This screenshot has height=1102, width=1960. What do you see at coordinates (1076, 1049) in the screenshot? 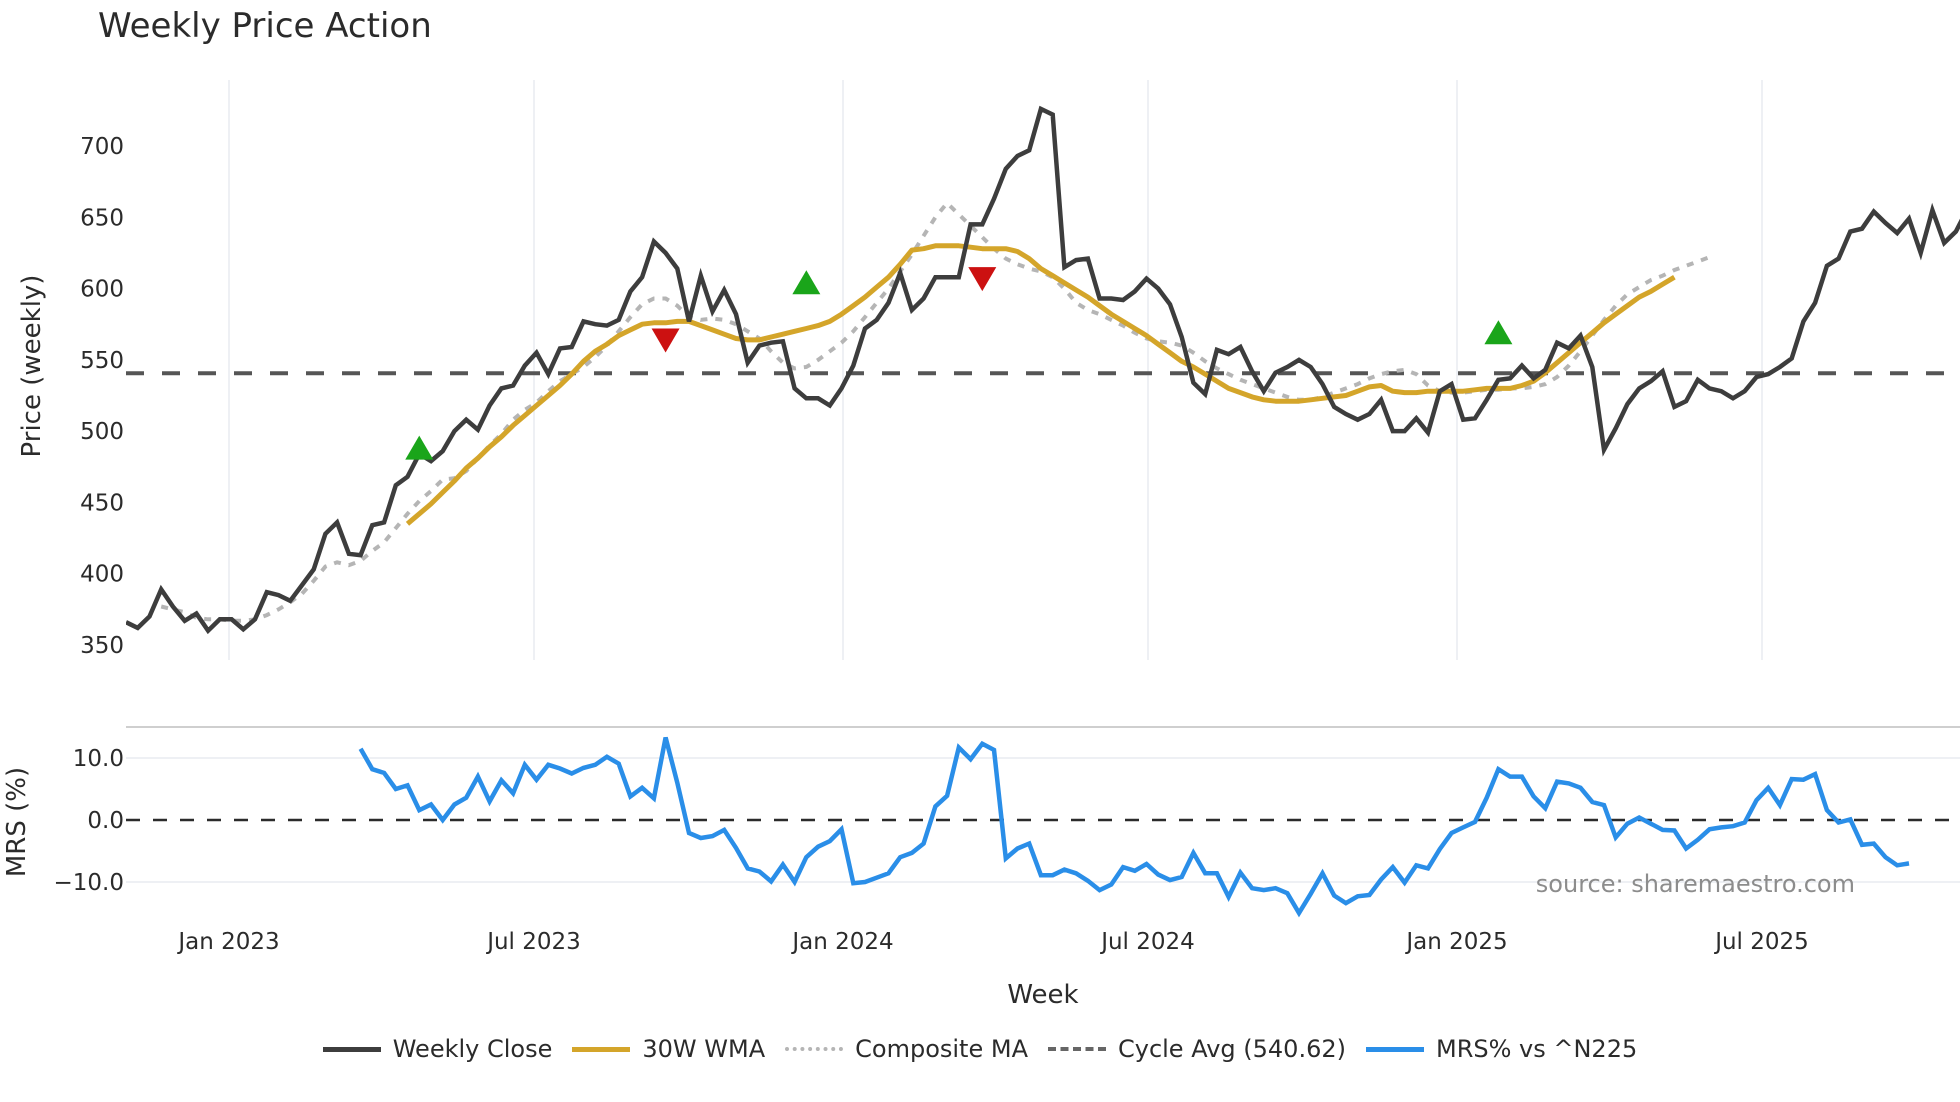
I see `cycle-avg-swatch-icon` at bounding box center [1076, 1049].